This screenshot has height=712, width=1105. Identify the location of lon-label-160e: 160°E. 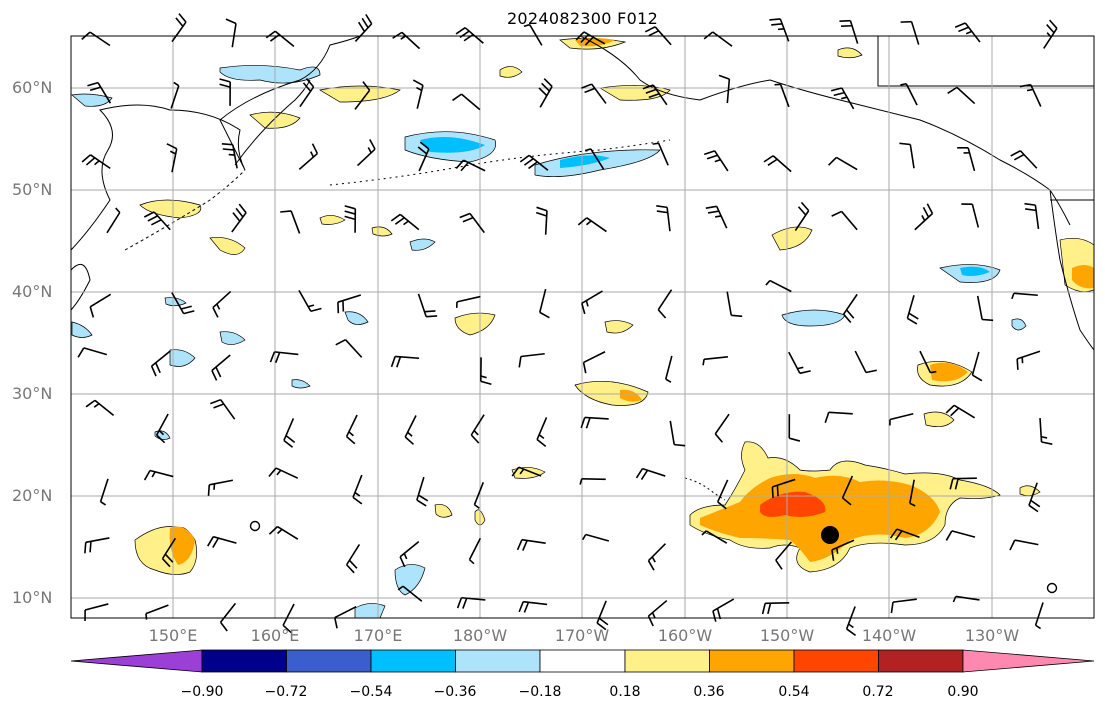
(275, 635).